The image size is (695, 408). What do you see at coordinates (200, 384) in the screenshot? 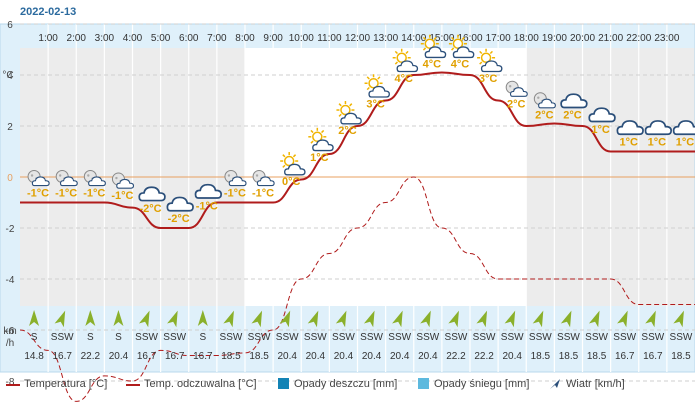
I see `legend-feels-label: Temp. odczuwalna [°C]` at bounding box center [200, 384].